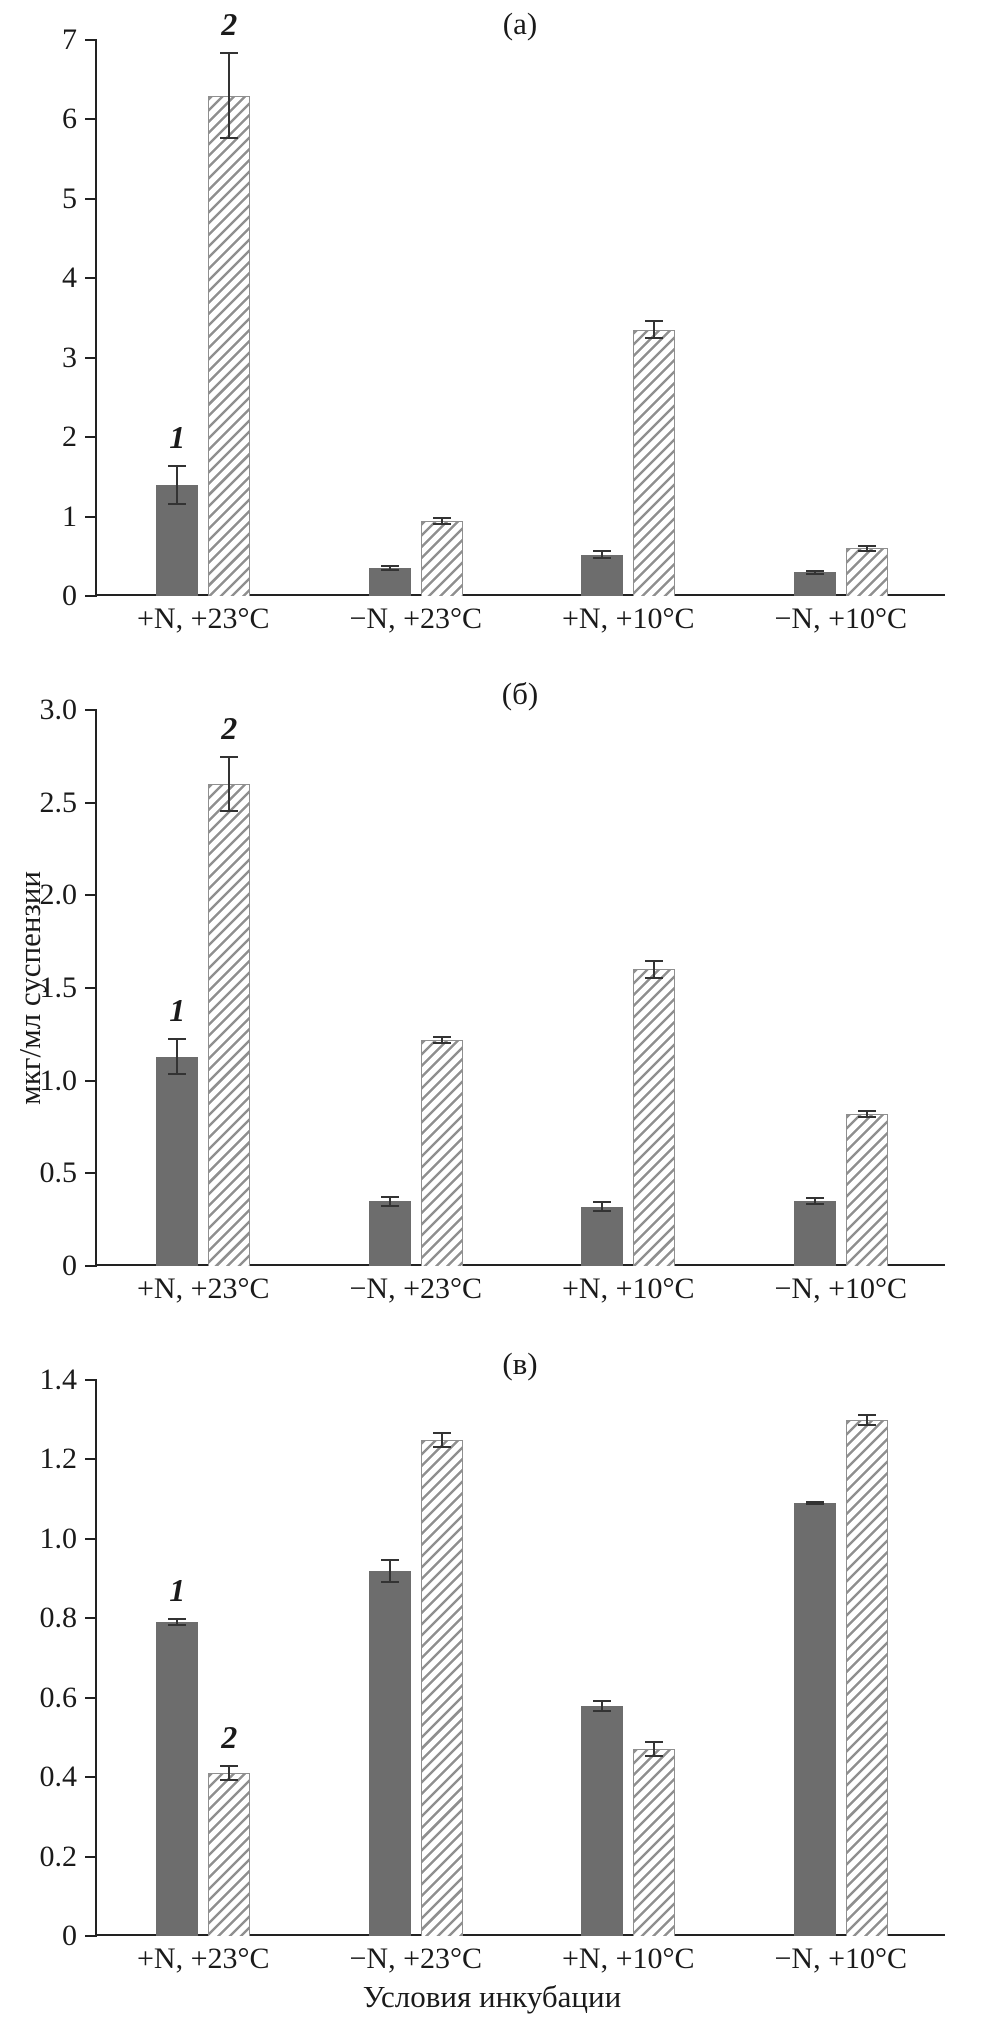  What do you see at coordinates (520, 1363) in the screenshot?
I see `panel-title: (в)` at bounding box center [520, 1363].